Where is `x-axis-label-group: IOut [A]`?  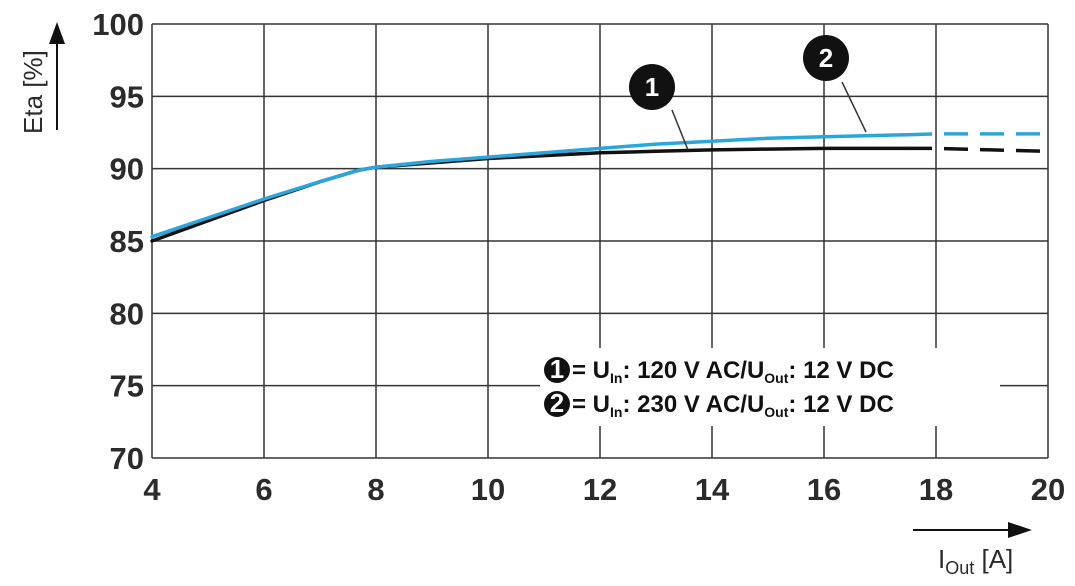
x-axis-label-group: IOut [A] is located at coordinates (972, 550).